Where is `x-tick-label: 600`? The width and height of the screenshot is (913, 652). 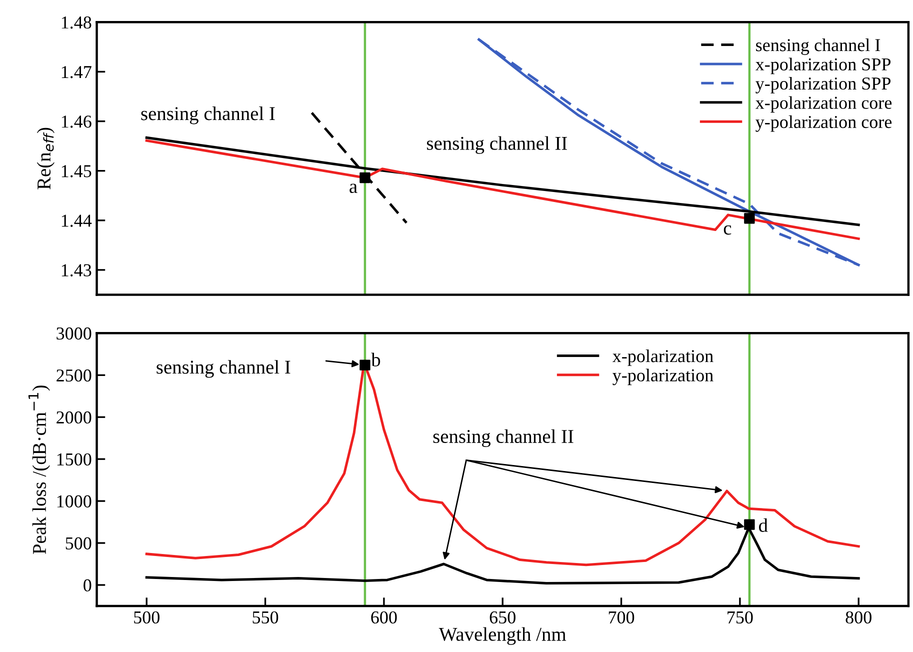
x-tick-label: 600 is located at coordinates (384, 617).